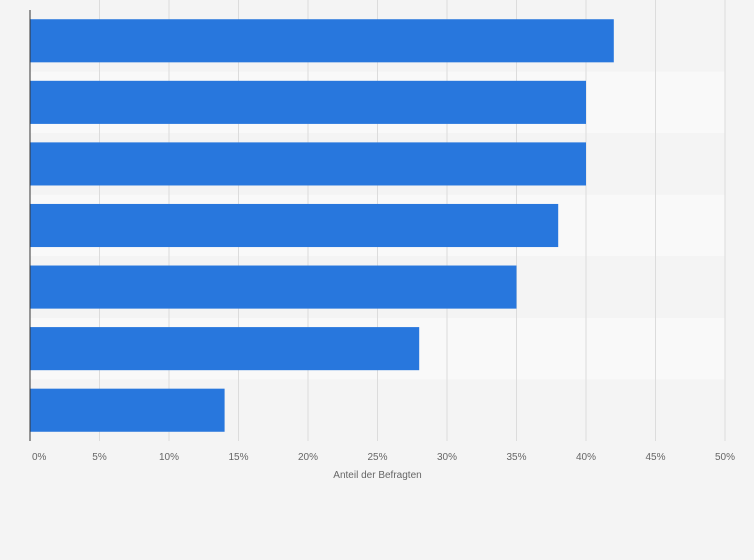  I want to click on x-tick-label: 50%, so click(725, 457).